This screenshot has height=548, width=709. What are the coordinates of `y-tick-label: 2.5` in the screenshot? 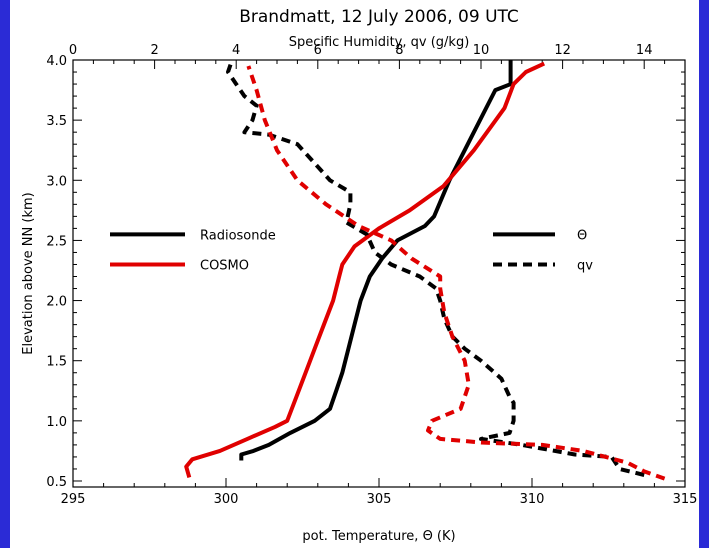 It's located at (56, 241).